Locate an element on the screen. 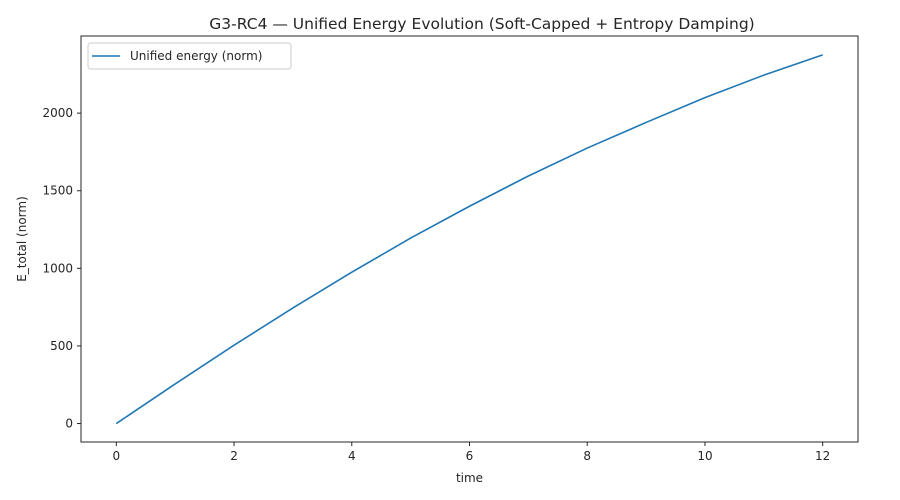 This screenshot has width=900, height=500. legend-entry-label: Unified energy (norm) is located at coordinates (196, 56).